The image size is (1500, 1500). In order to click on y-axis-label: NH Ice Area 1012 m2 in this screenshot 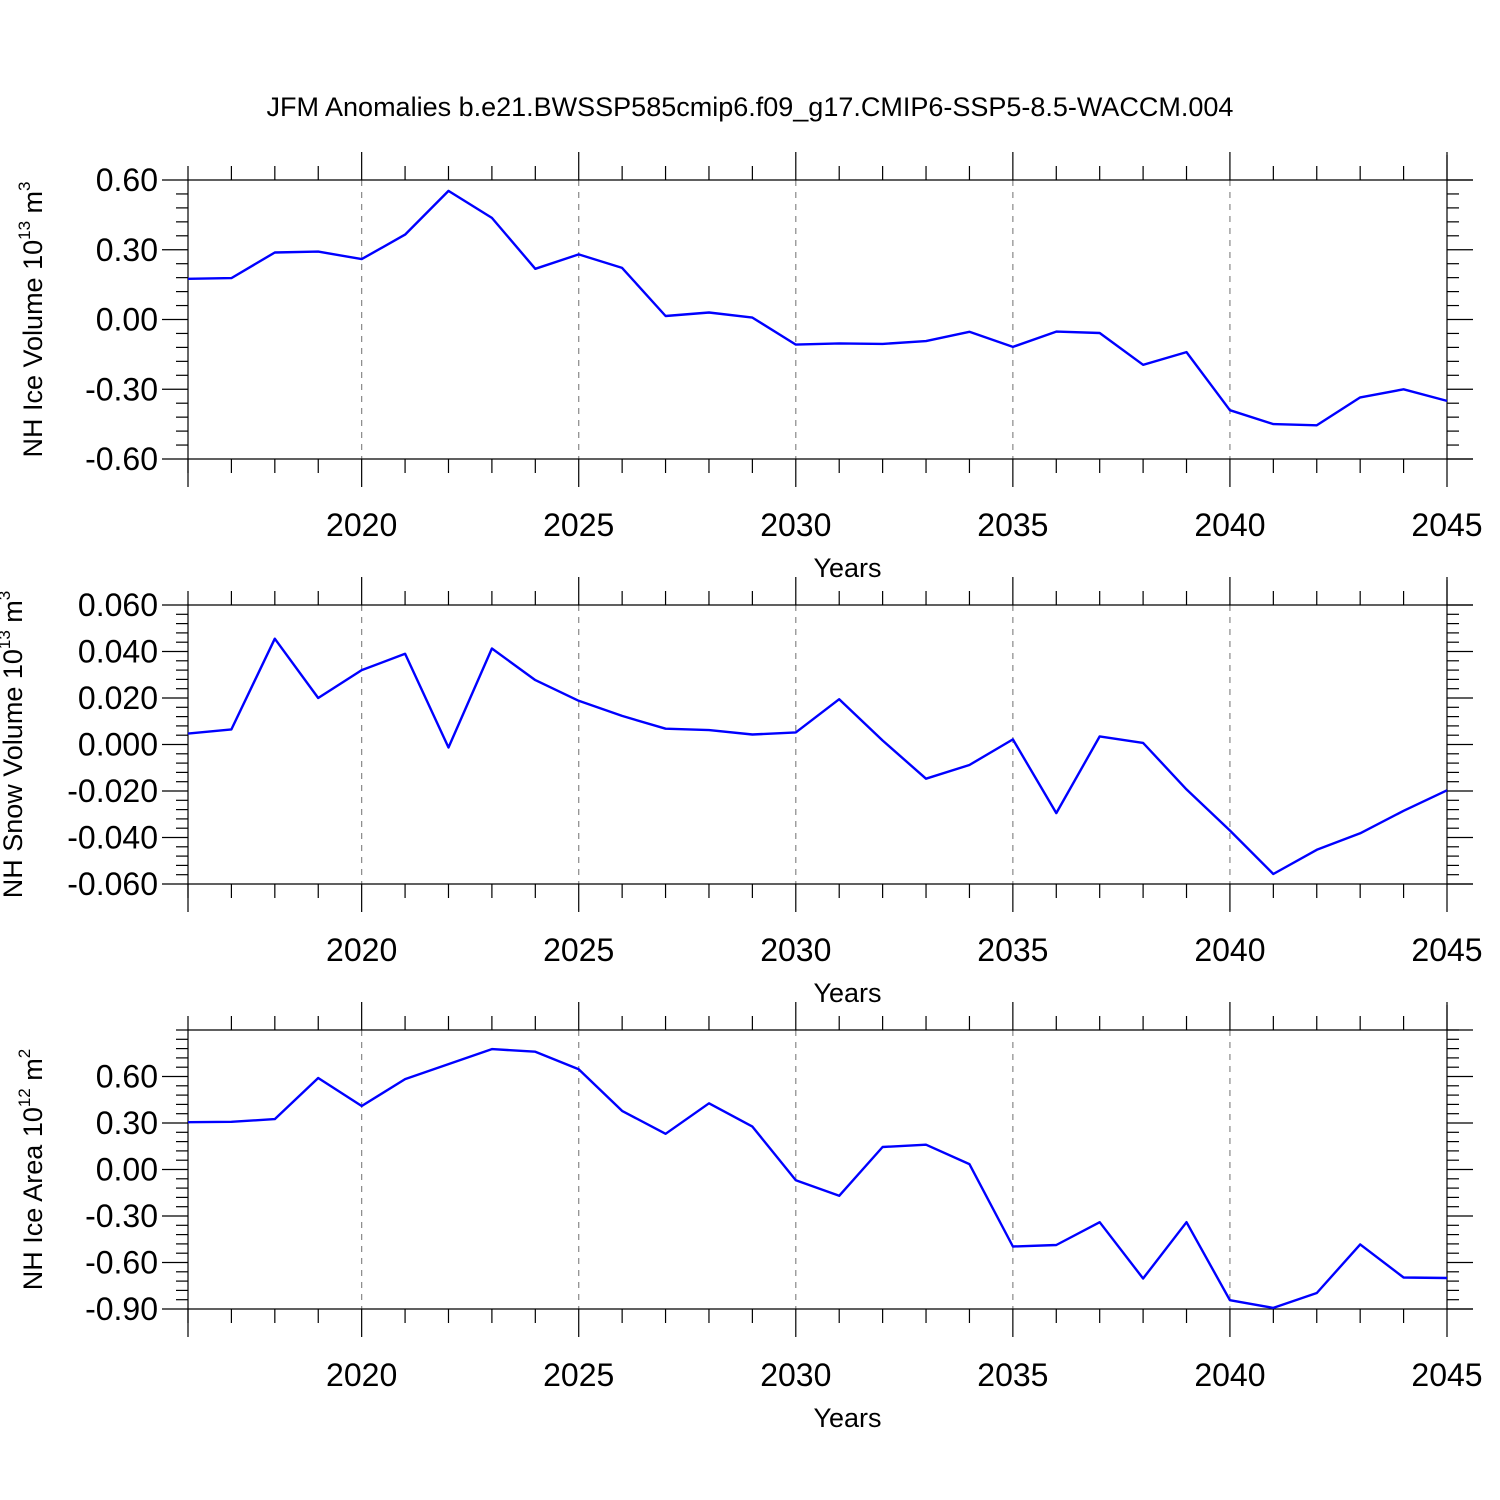, I will do `click(31, 1169)`.